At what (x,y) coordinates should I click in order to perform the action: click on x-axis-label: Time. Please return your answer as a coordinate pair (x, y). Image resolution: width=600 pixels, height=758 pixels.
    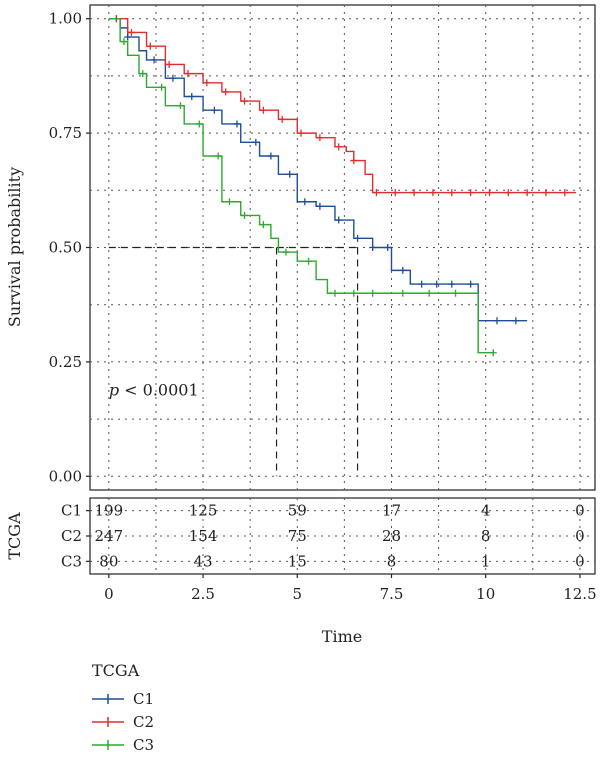
    Looking at the image, I should click on (342, 636).